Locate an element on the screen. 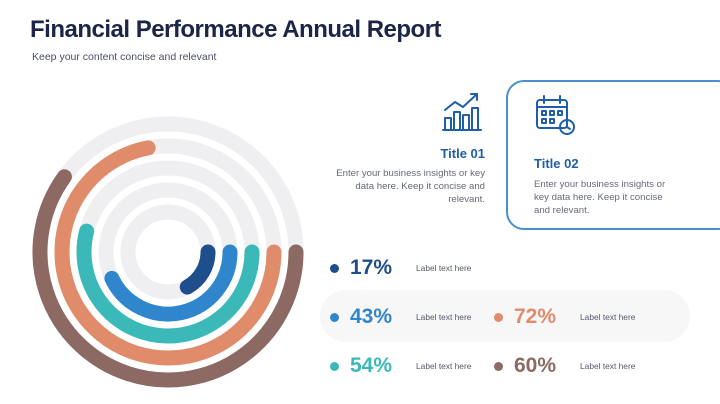 Image resolution: width=720 pixels, height=404 pixels. stats-background-band is located at coordinates (505, 316).